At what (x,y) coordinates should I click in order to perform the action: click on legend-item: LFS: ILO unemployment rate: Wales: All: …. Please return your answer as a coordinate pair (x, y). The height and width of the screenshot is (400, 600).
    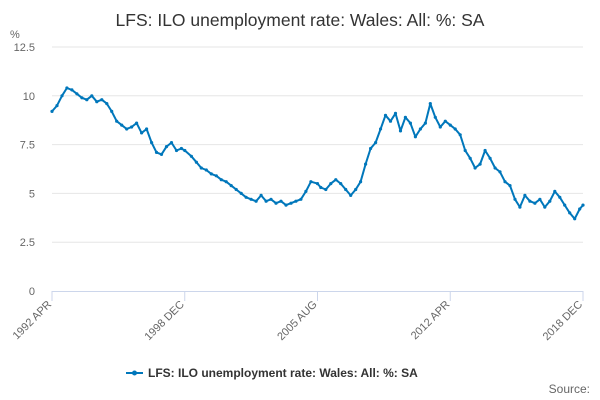
    Looking at the image, I should click on (272, 373).